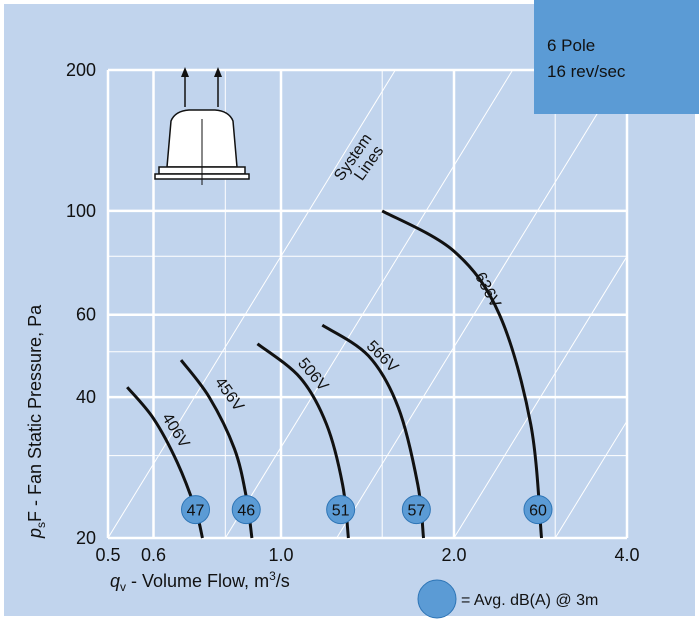 The image size is (699, 625). Describe the element at coordinates (586, 71) in the screenshot. I see `info-box-line-2: 16 rev/sec` at that location.